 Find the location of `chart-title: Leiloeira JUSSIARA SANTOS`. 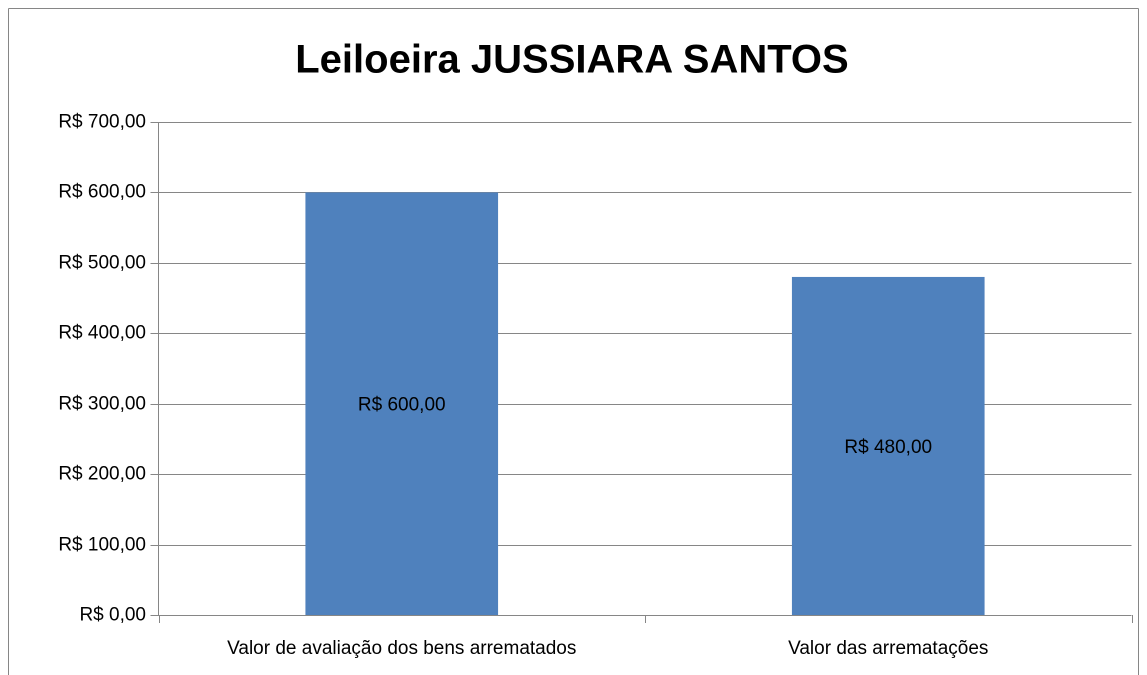

chart-title: Leiloeira JUSSIARA SANTOS is located at coordinates (571, 60).